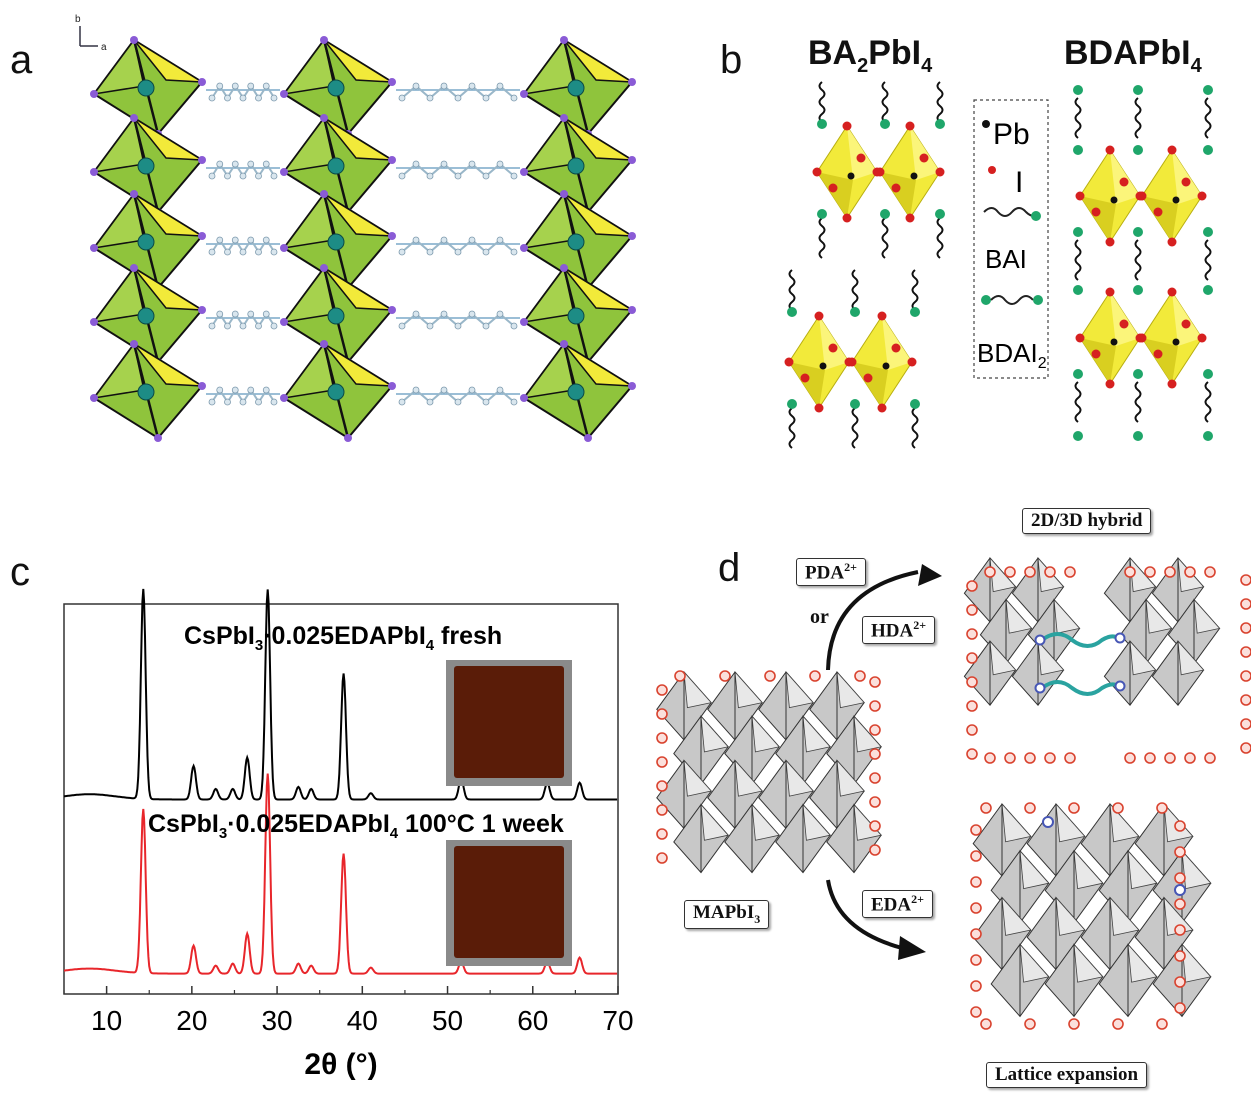  Describe the element at coordinates (870, 55) in the screenshot. I see `title-ba2pbi4: BA2PbI4` at that location.